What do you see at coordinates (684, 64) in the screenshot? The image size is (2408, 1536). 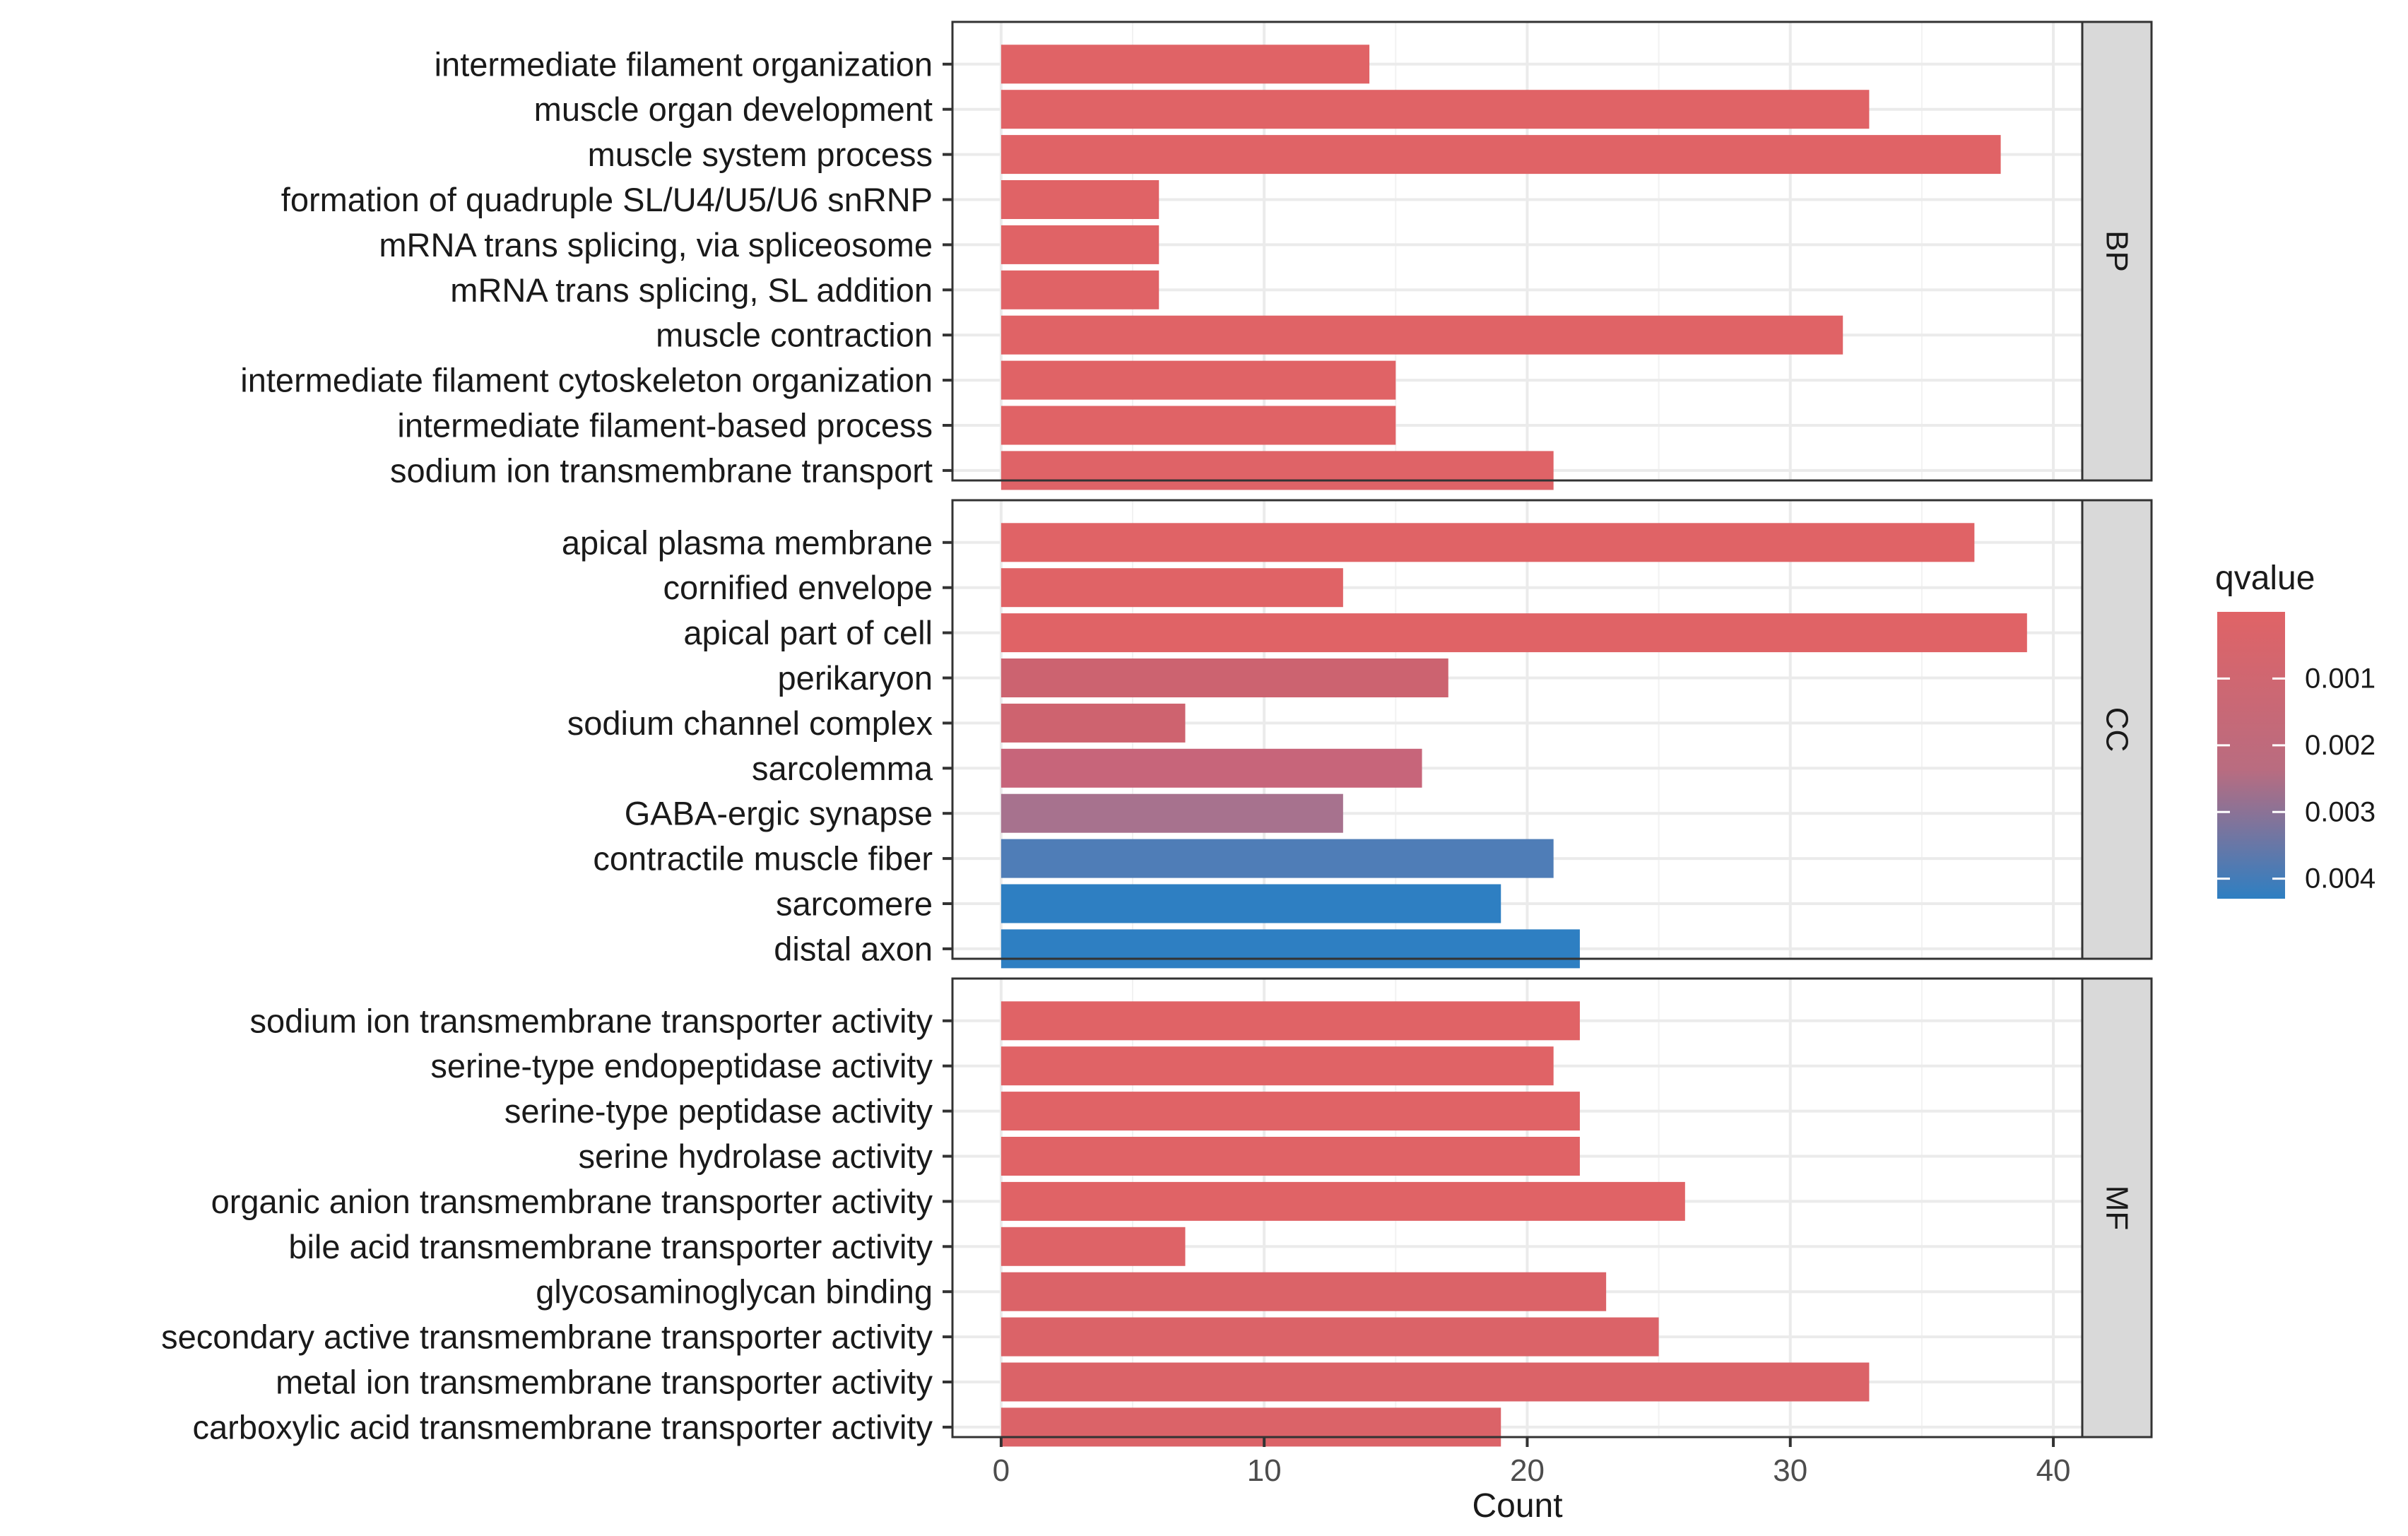 I see `y-tick-label: intermediate filament organization` at bounding box center [684, 64].